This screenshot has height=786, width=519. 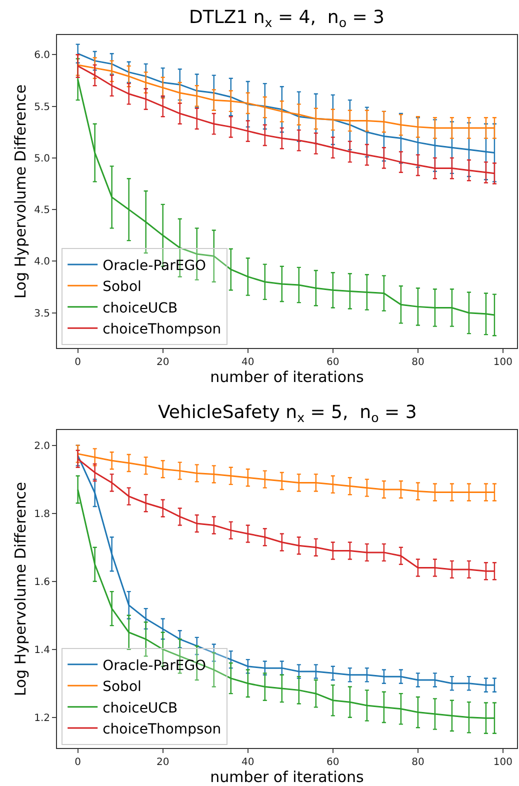 What do you see at coordinates (287, 18) in the screenshot?
I see `chart-title: DTLZ1 n$_{x}$ = 4, n$_{o}$ = 3` at bounding box center [287, 18].